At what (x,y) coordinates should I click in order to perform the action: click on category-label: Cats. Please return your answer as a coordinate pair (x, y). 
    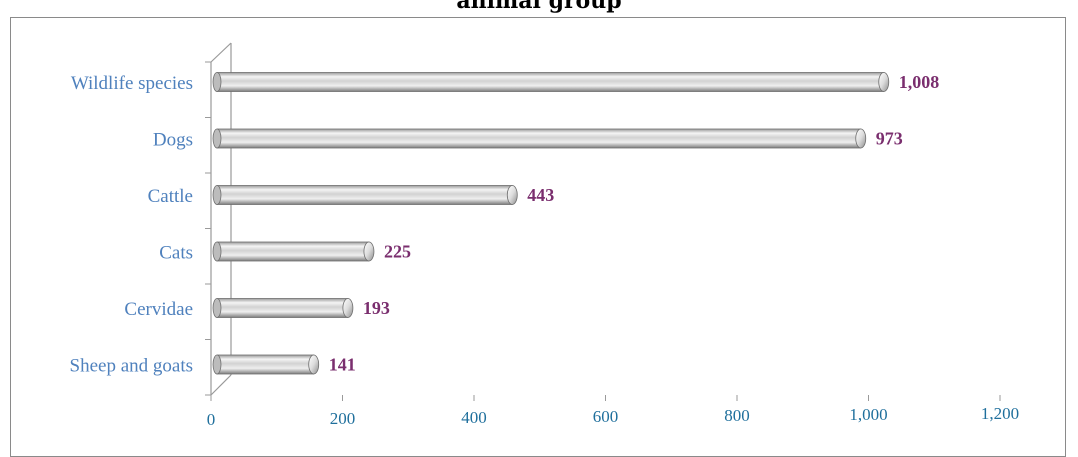
    Looking at the image, I should click on (176, 253).